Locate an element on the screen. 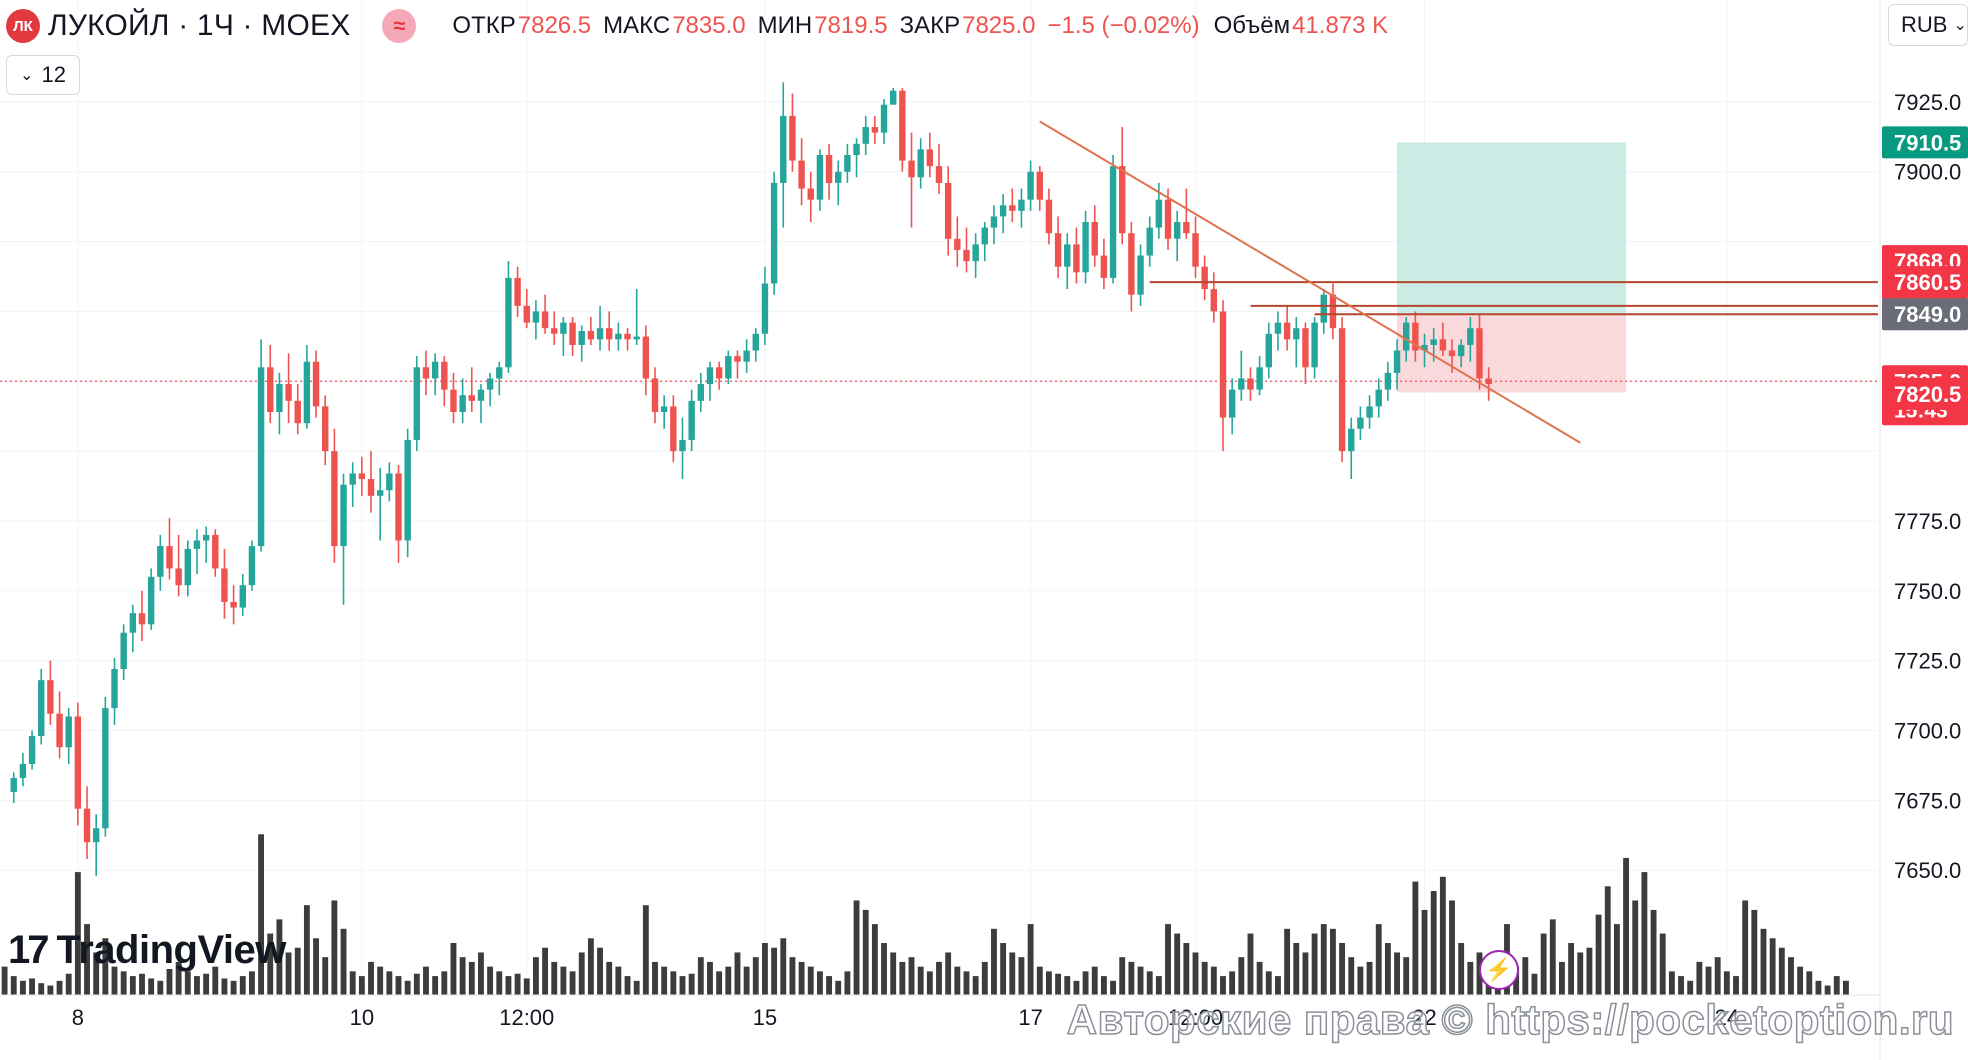  loss-zone is located at coordinates (1512, 353).